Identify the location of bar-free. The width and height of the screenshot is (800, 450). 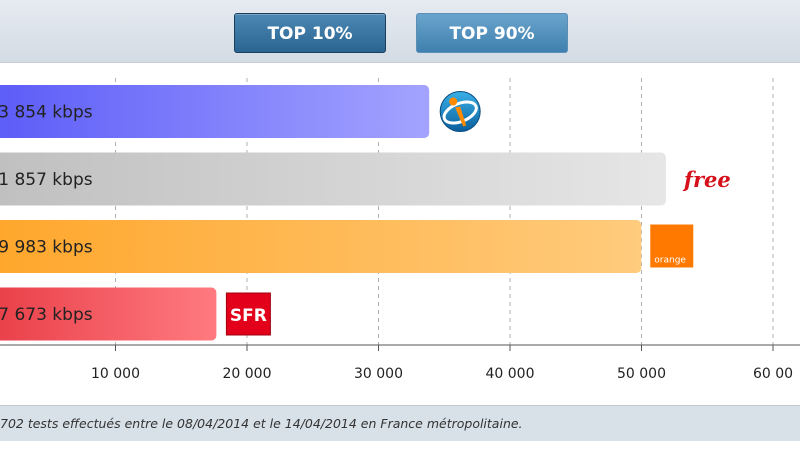
(333, 179).